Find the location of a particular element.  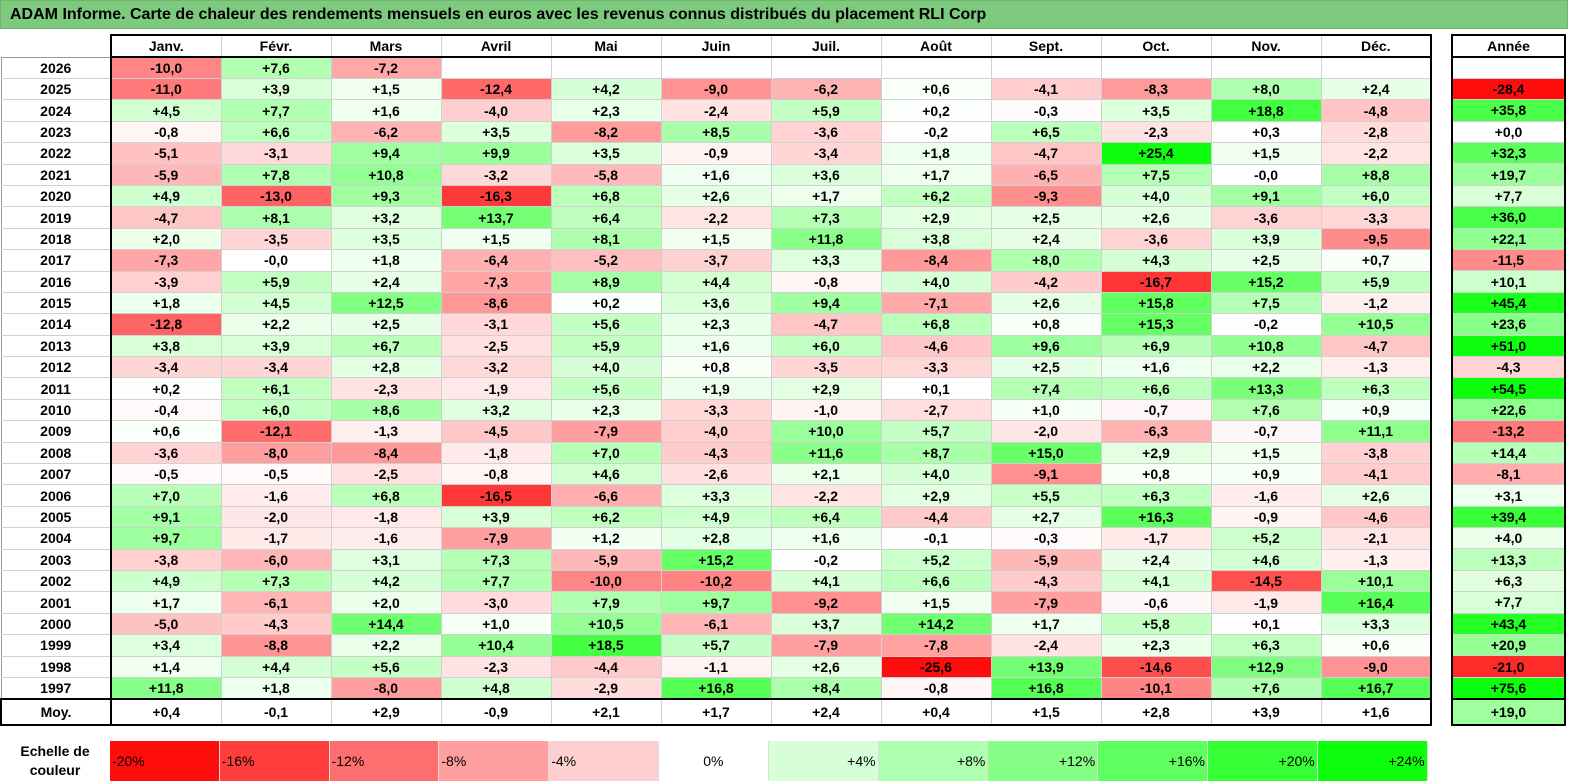

heatmap-cell: +10,1 is located at coordinates (1376, 581).